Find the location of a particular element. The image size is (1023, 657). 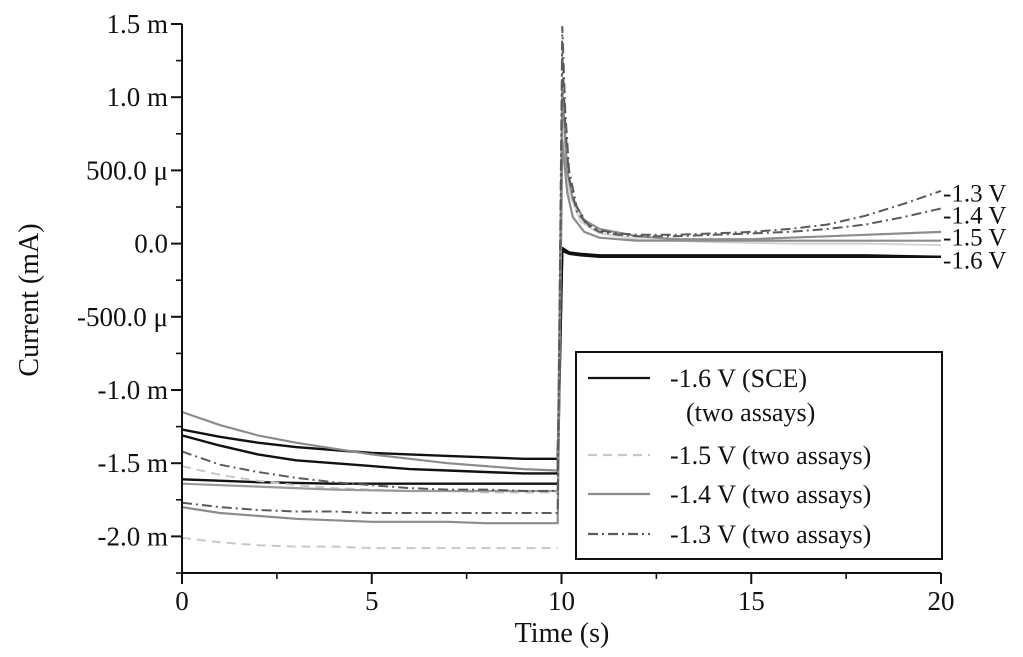

y-tick-label: -2.0 m is located at coordinates (133, 536).